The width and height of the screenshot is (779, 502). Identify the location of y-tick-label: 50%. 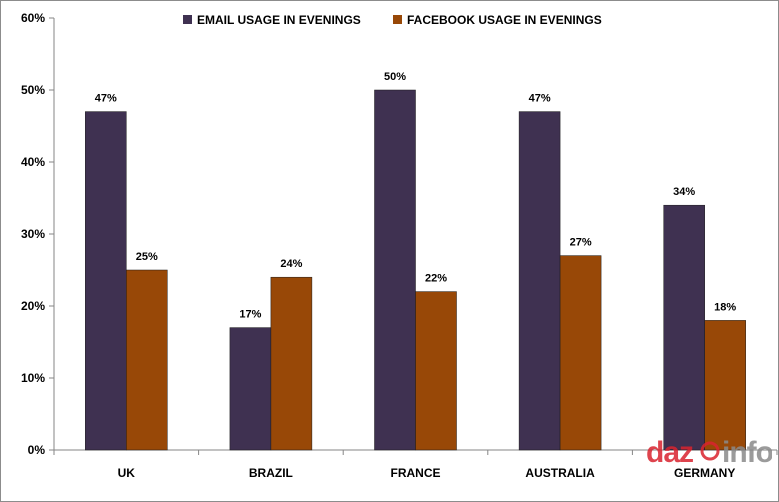
(33, 90).